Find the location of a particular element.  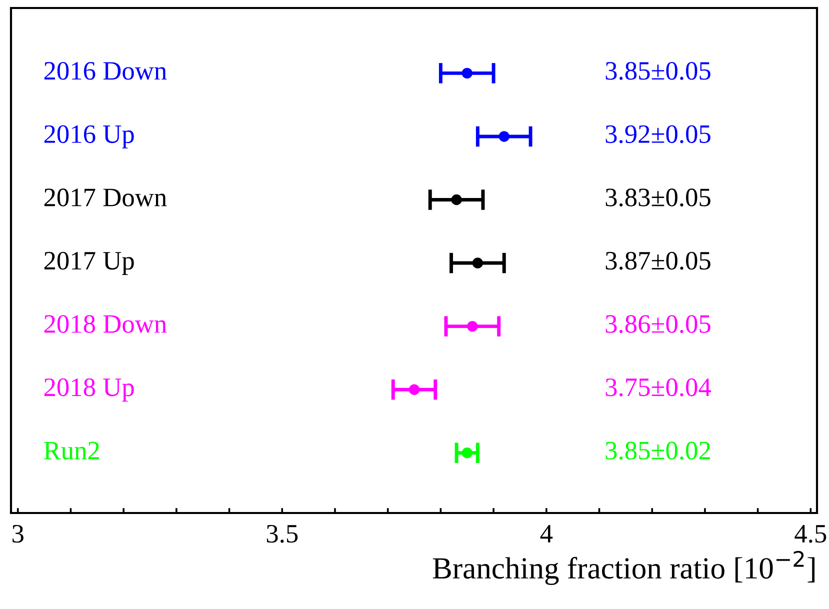

y-tick-label: 2018 Up is located at coordinates (89, 390).